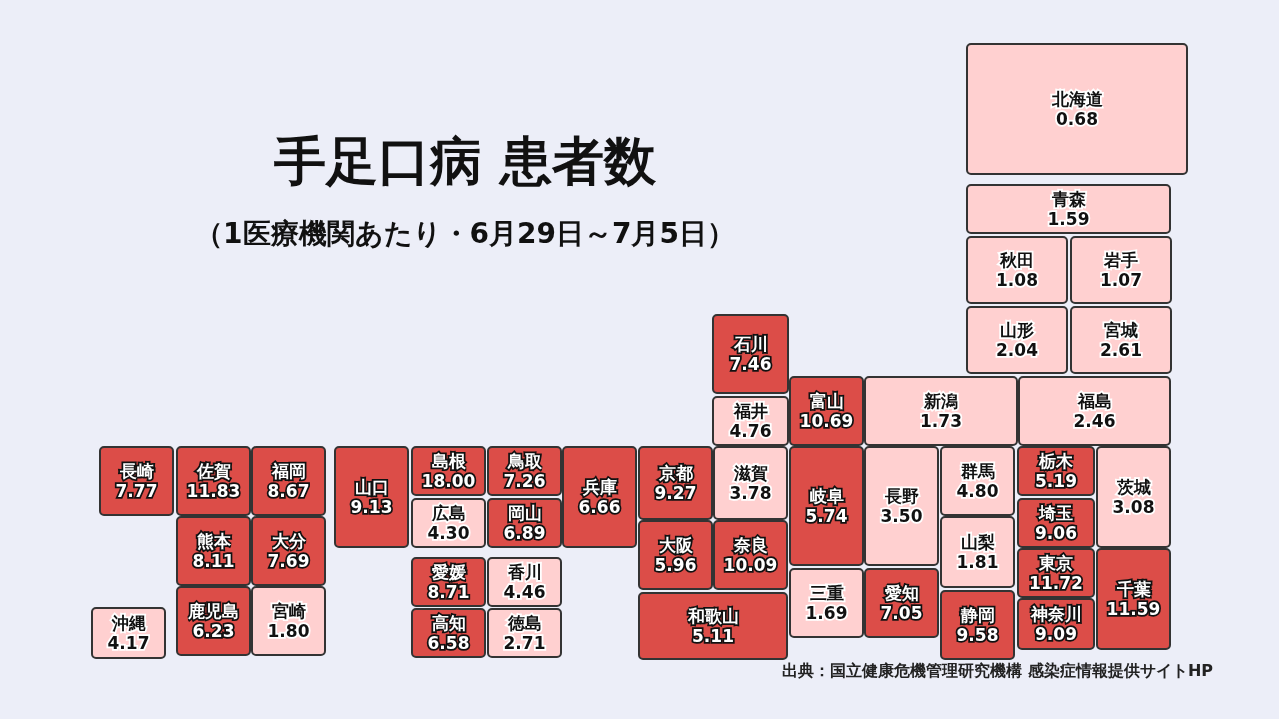 This screenshot has width=1279, height=719. What do you see at coordinates (675, 473) in the screenshot?
I see `category-label: 京都` at bounding box center [675, 473].